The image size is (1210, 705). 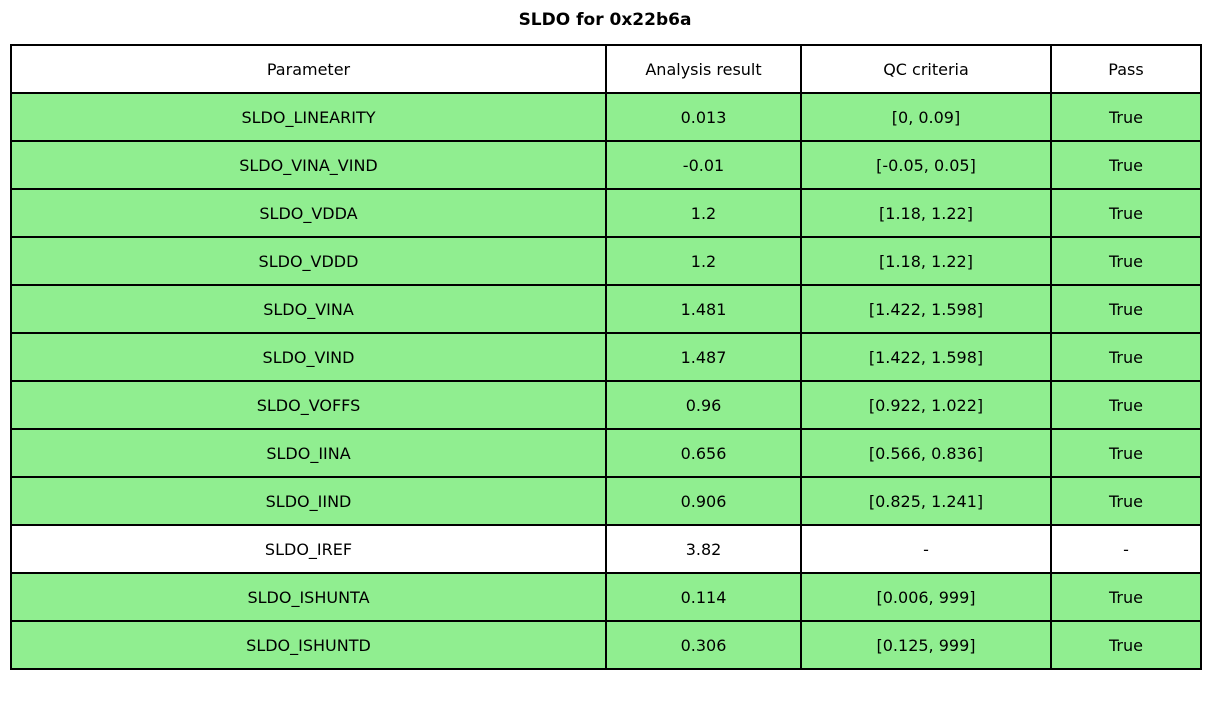 What do you see at coordinates (703, 309) in the screenshot?
I see `cell-result: 1.481` at bounding box center [703, 309].